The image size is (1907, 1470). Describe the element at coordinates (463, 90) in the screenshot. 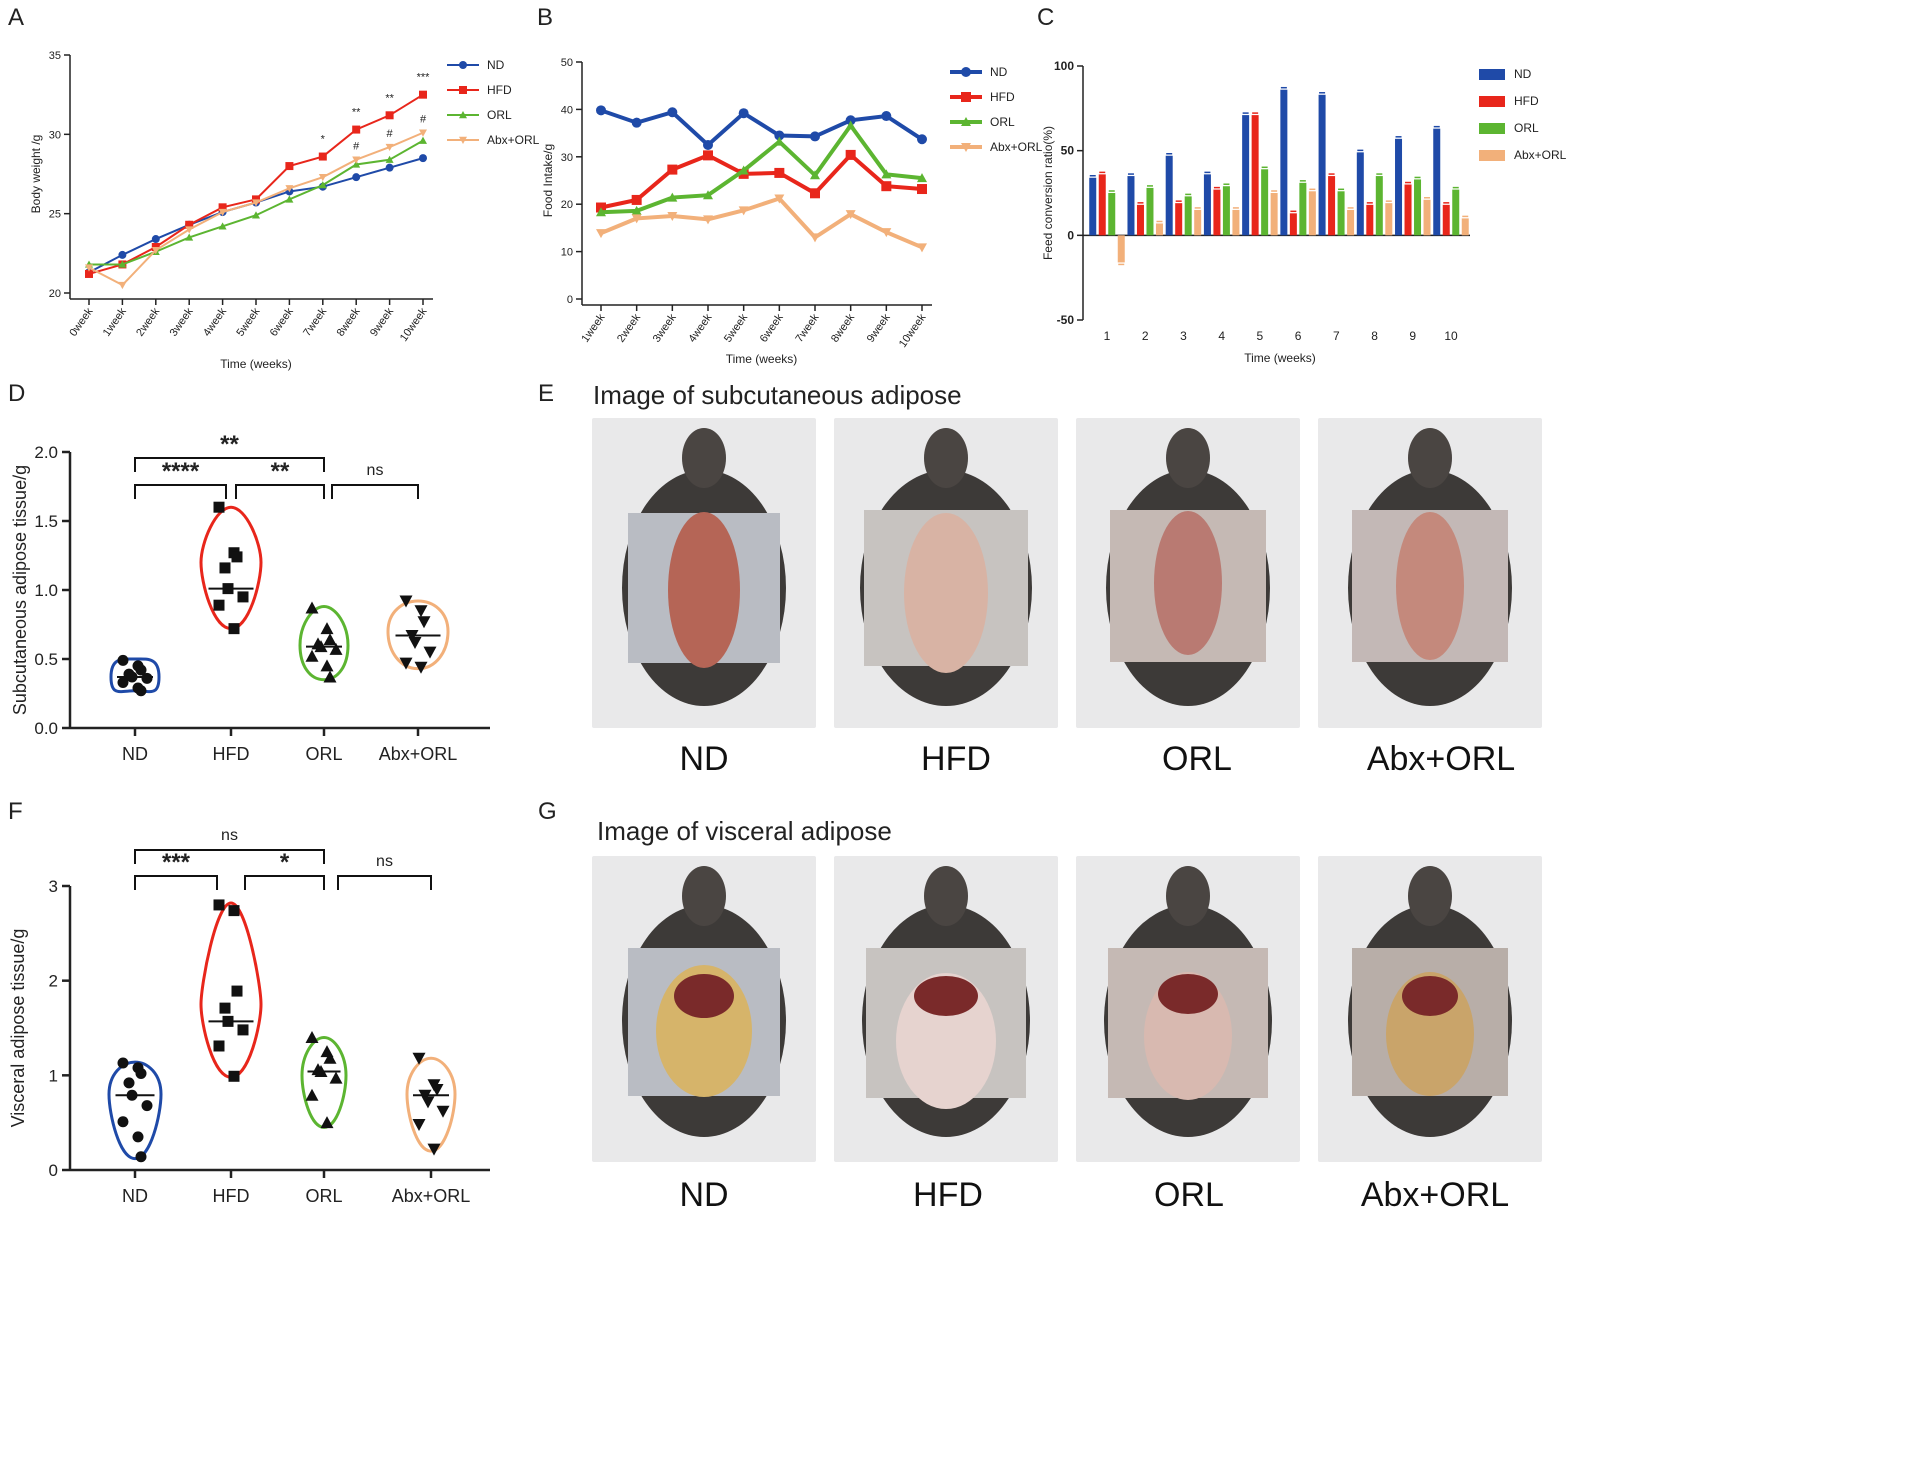

I see `chart-a-legend-marker` at that location.